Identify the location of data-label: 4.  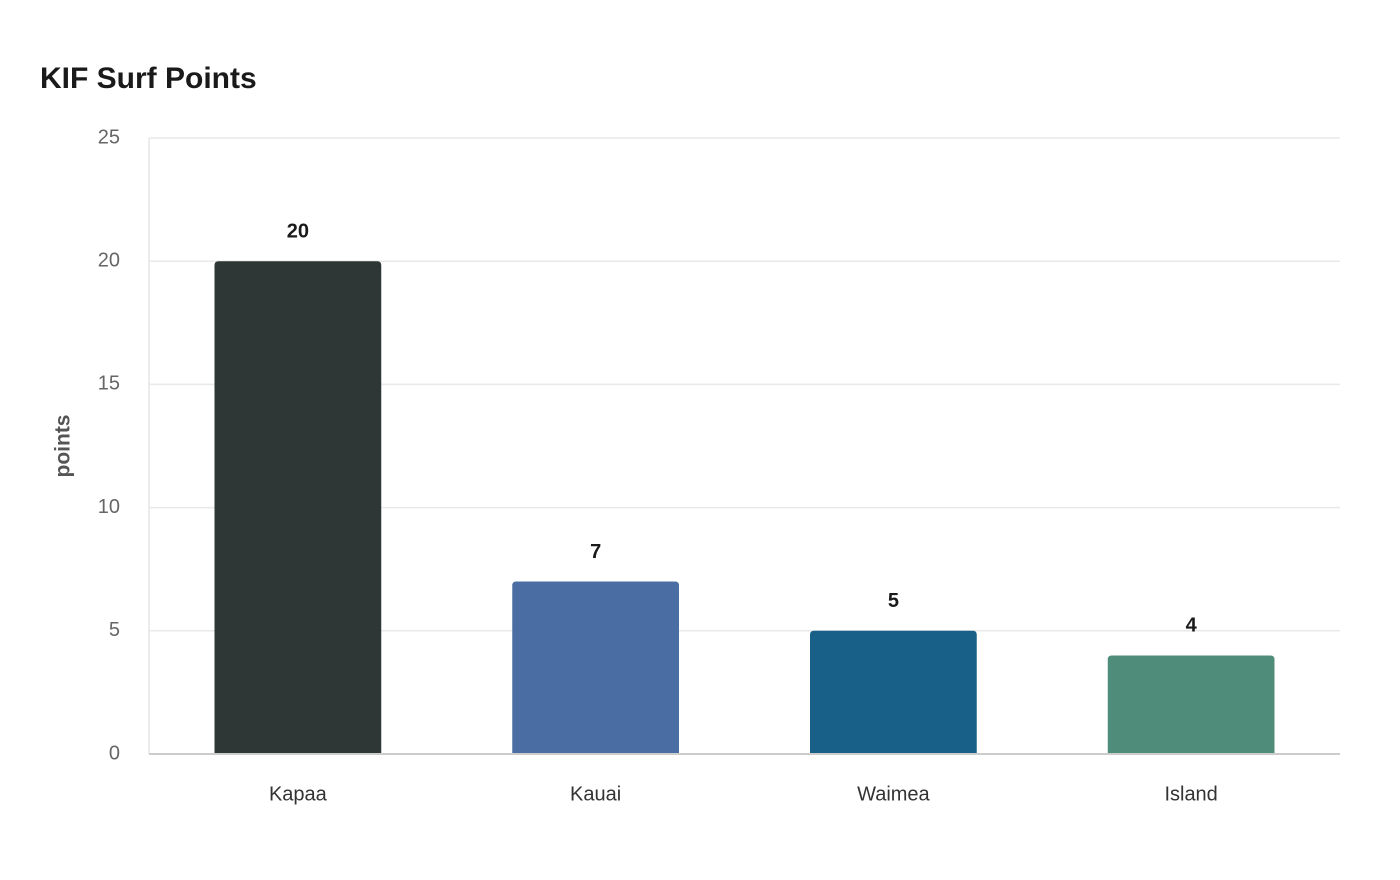
(1192, 626).